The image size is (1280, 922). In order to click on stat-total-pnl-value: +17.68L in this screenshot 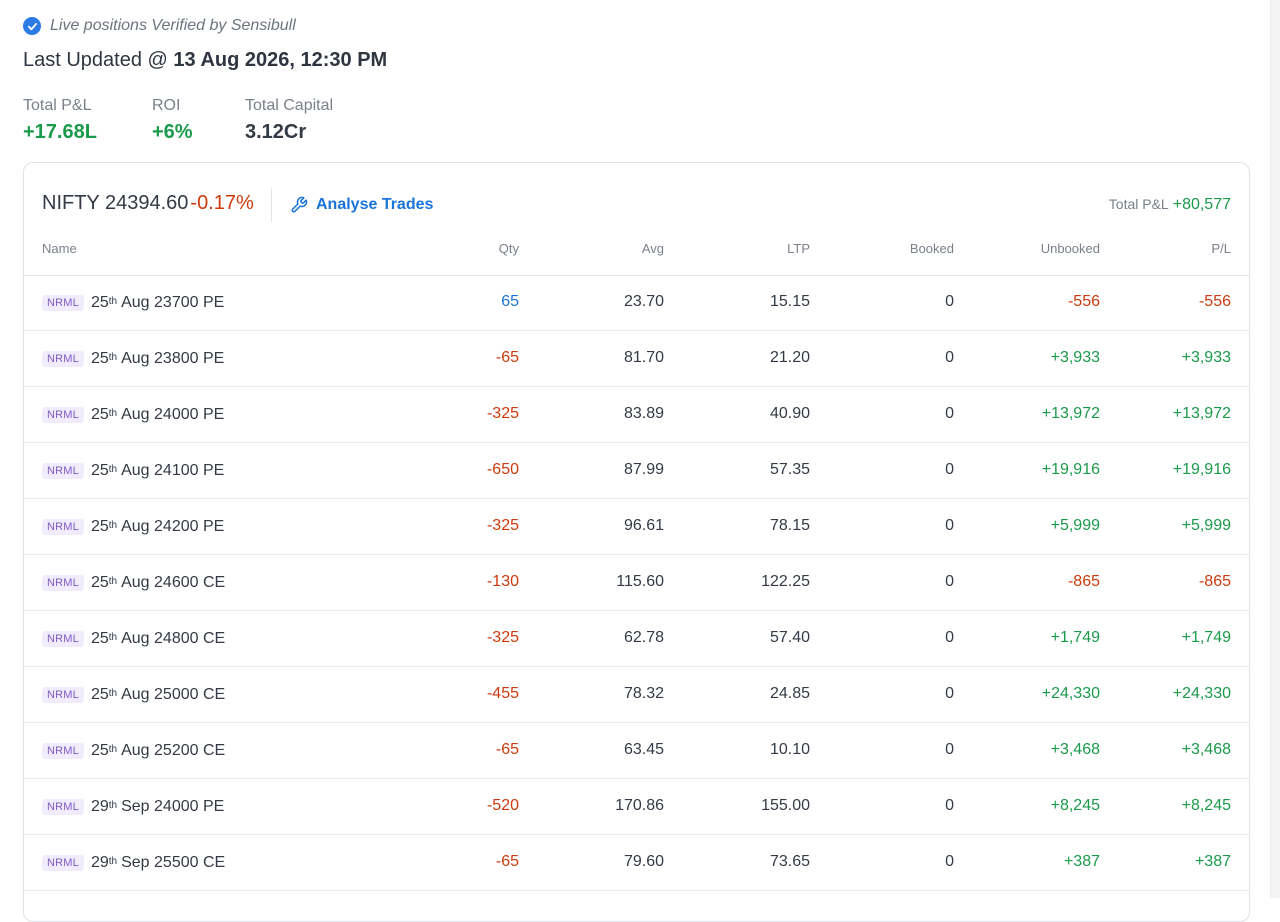, I will do `click(60, 132)`.